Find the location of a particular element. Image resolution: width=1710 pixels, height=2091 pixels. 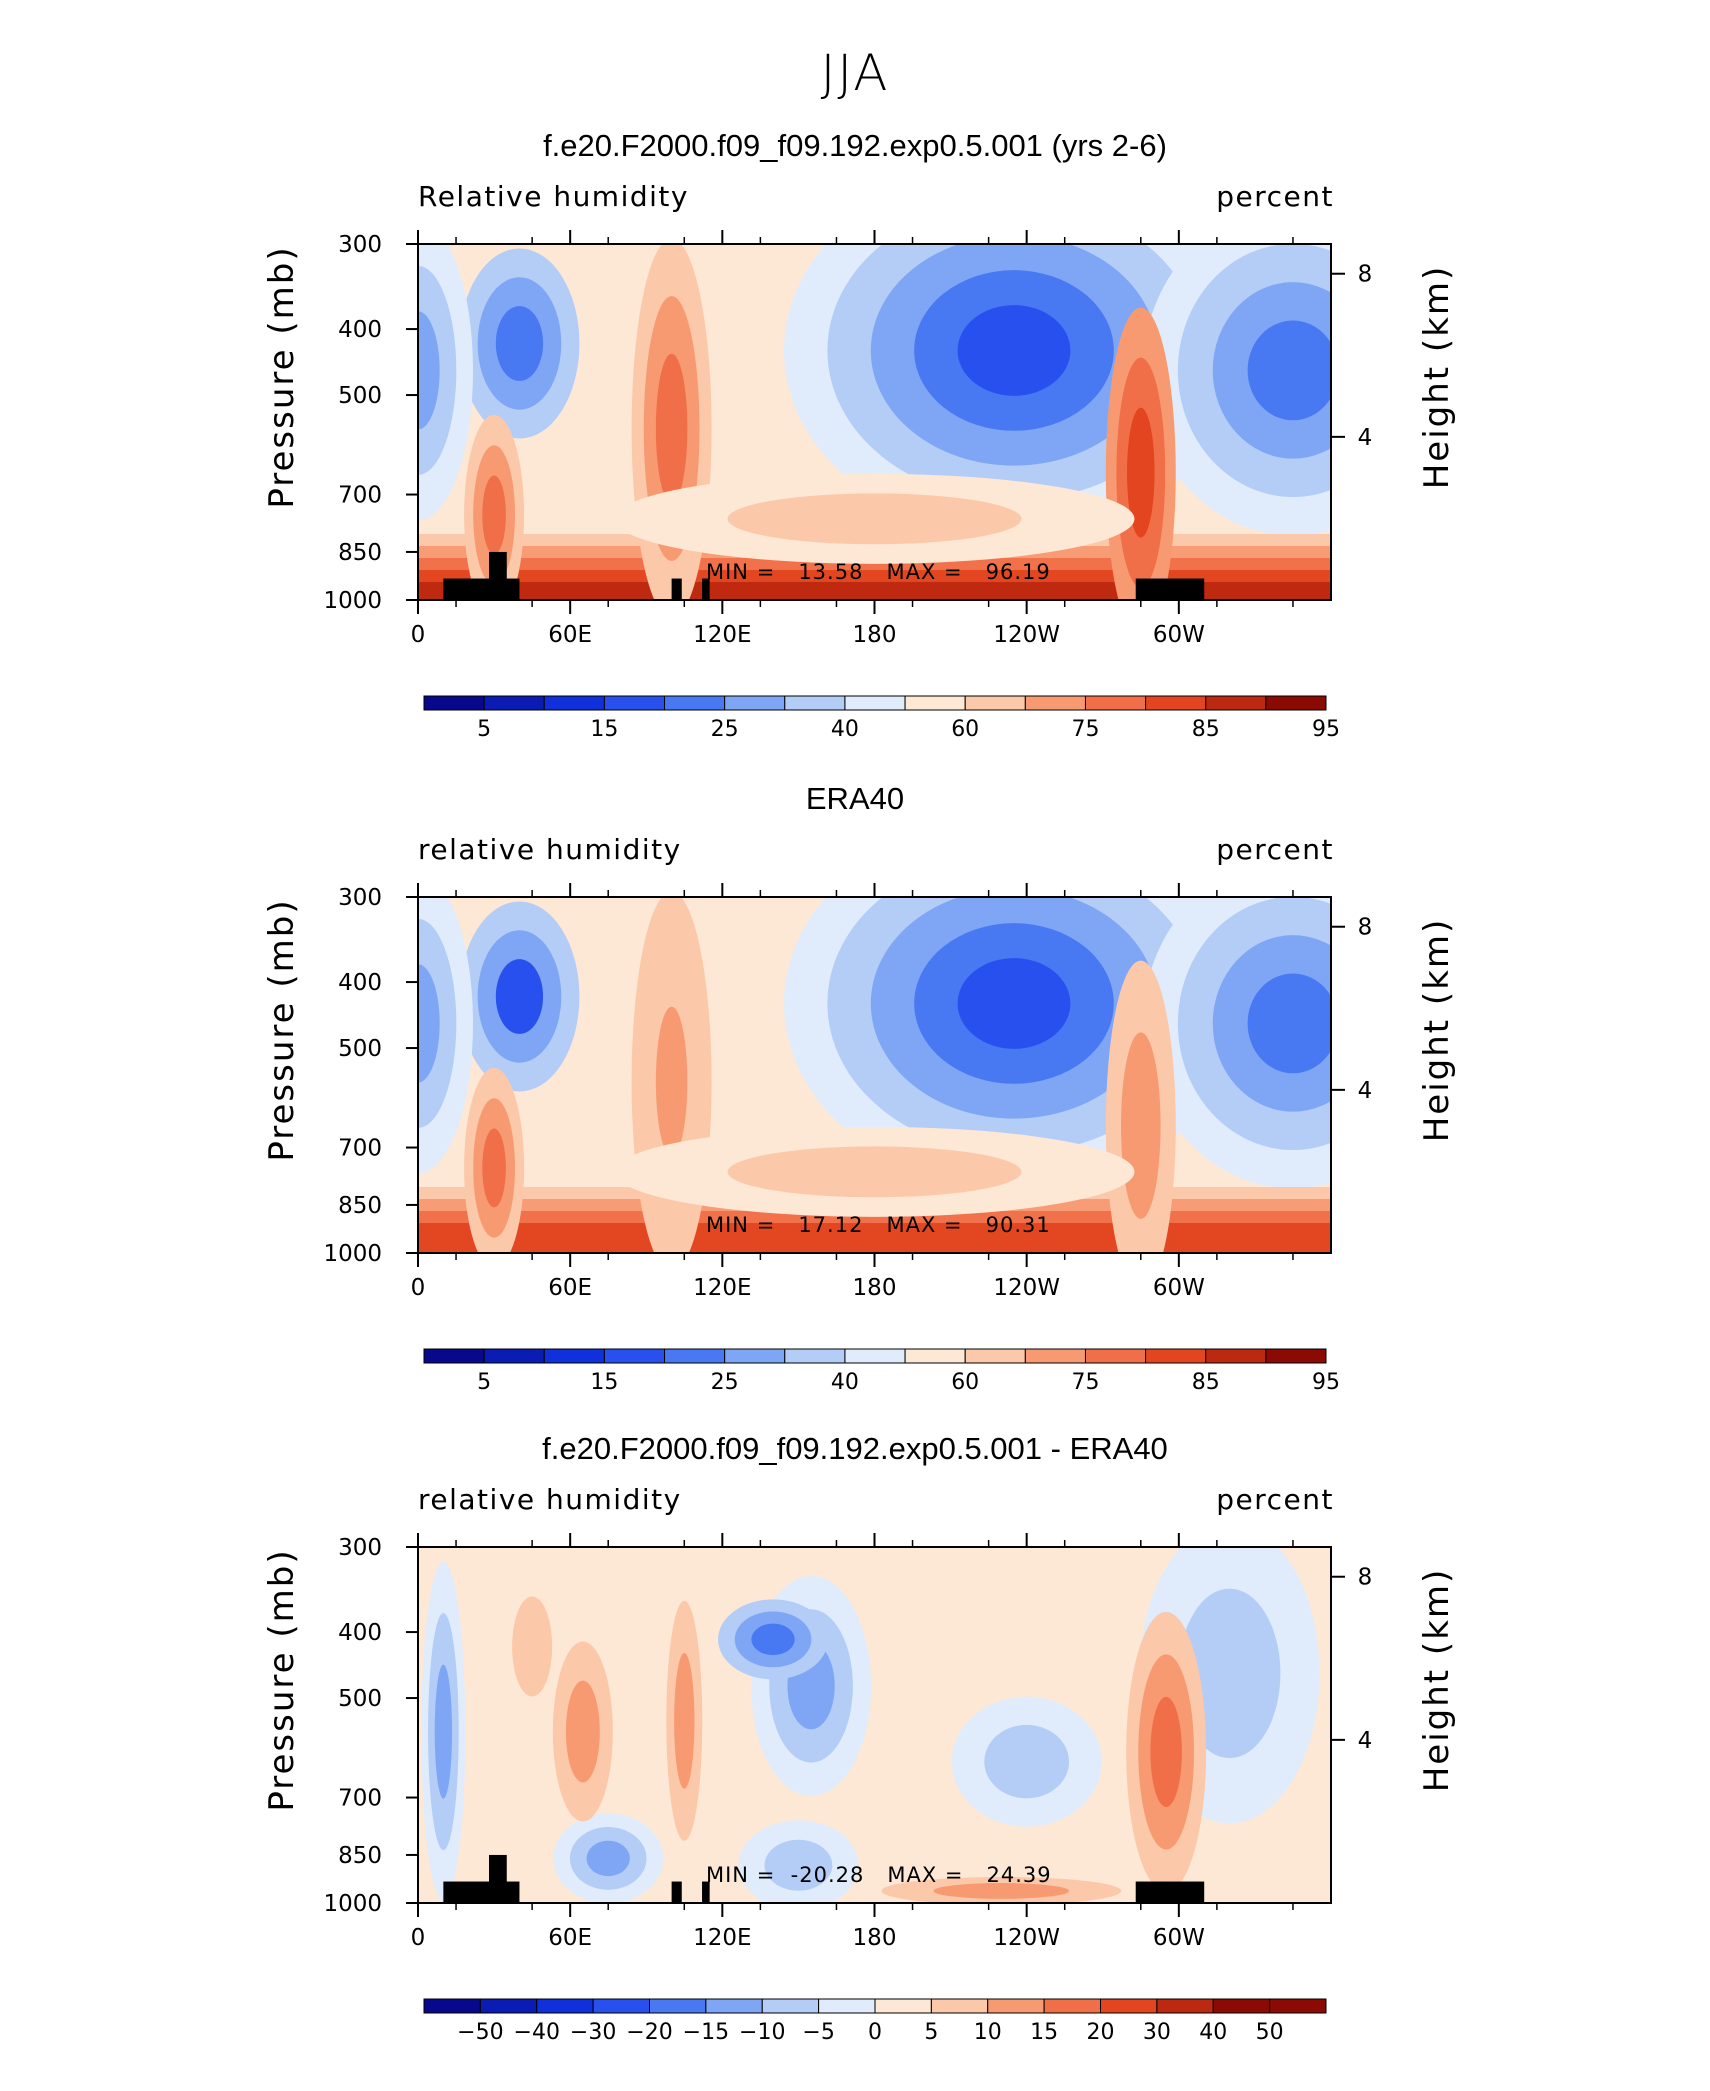

colorbar-label: −30 is located at coordinates (593, 2032).